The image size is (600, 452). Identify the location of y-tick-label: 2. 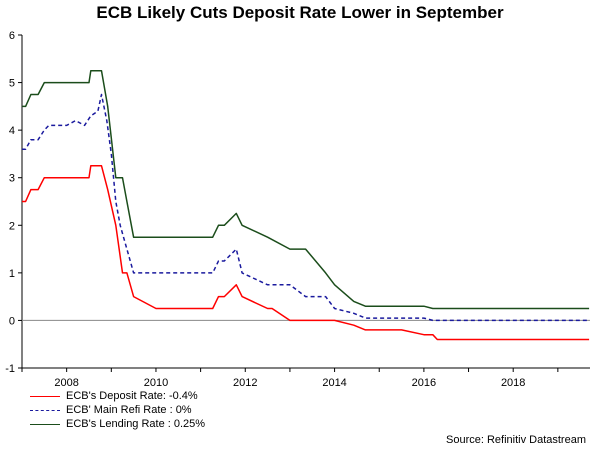
(12, 226).